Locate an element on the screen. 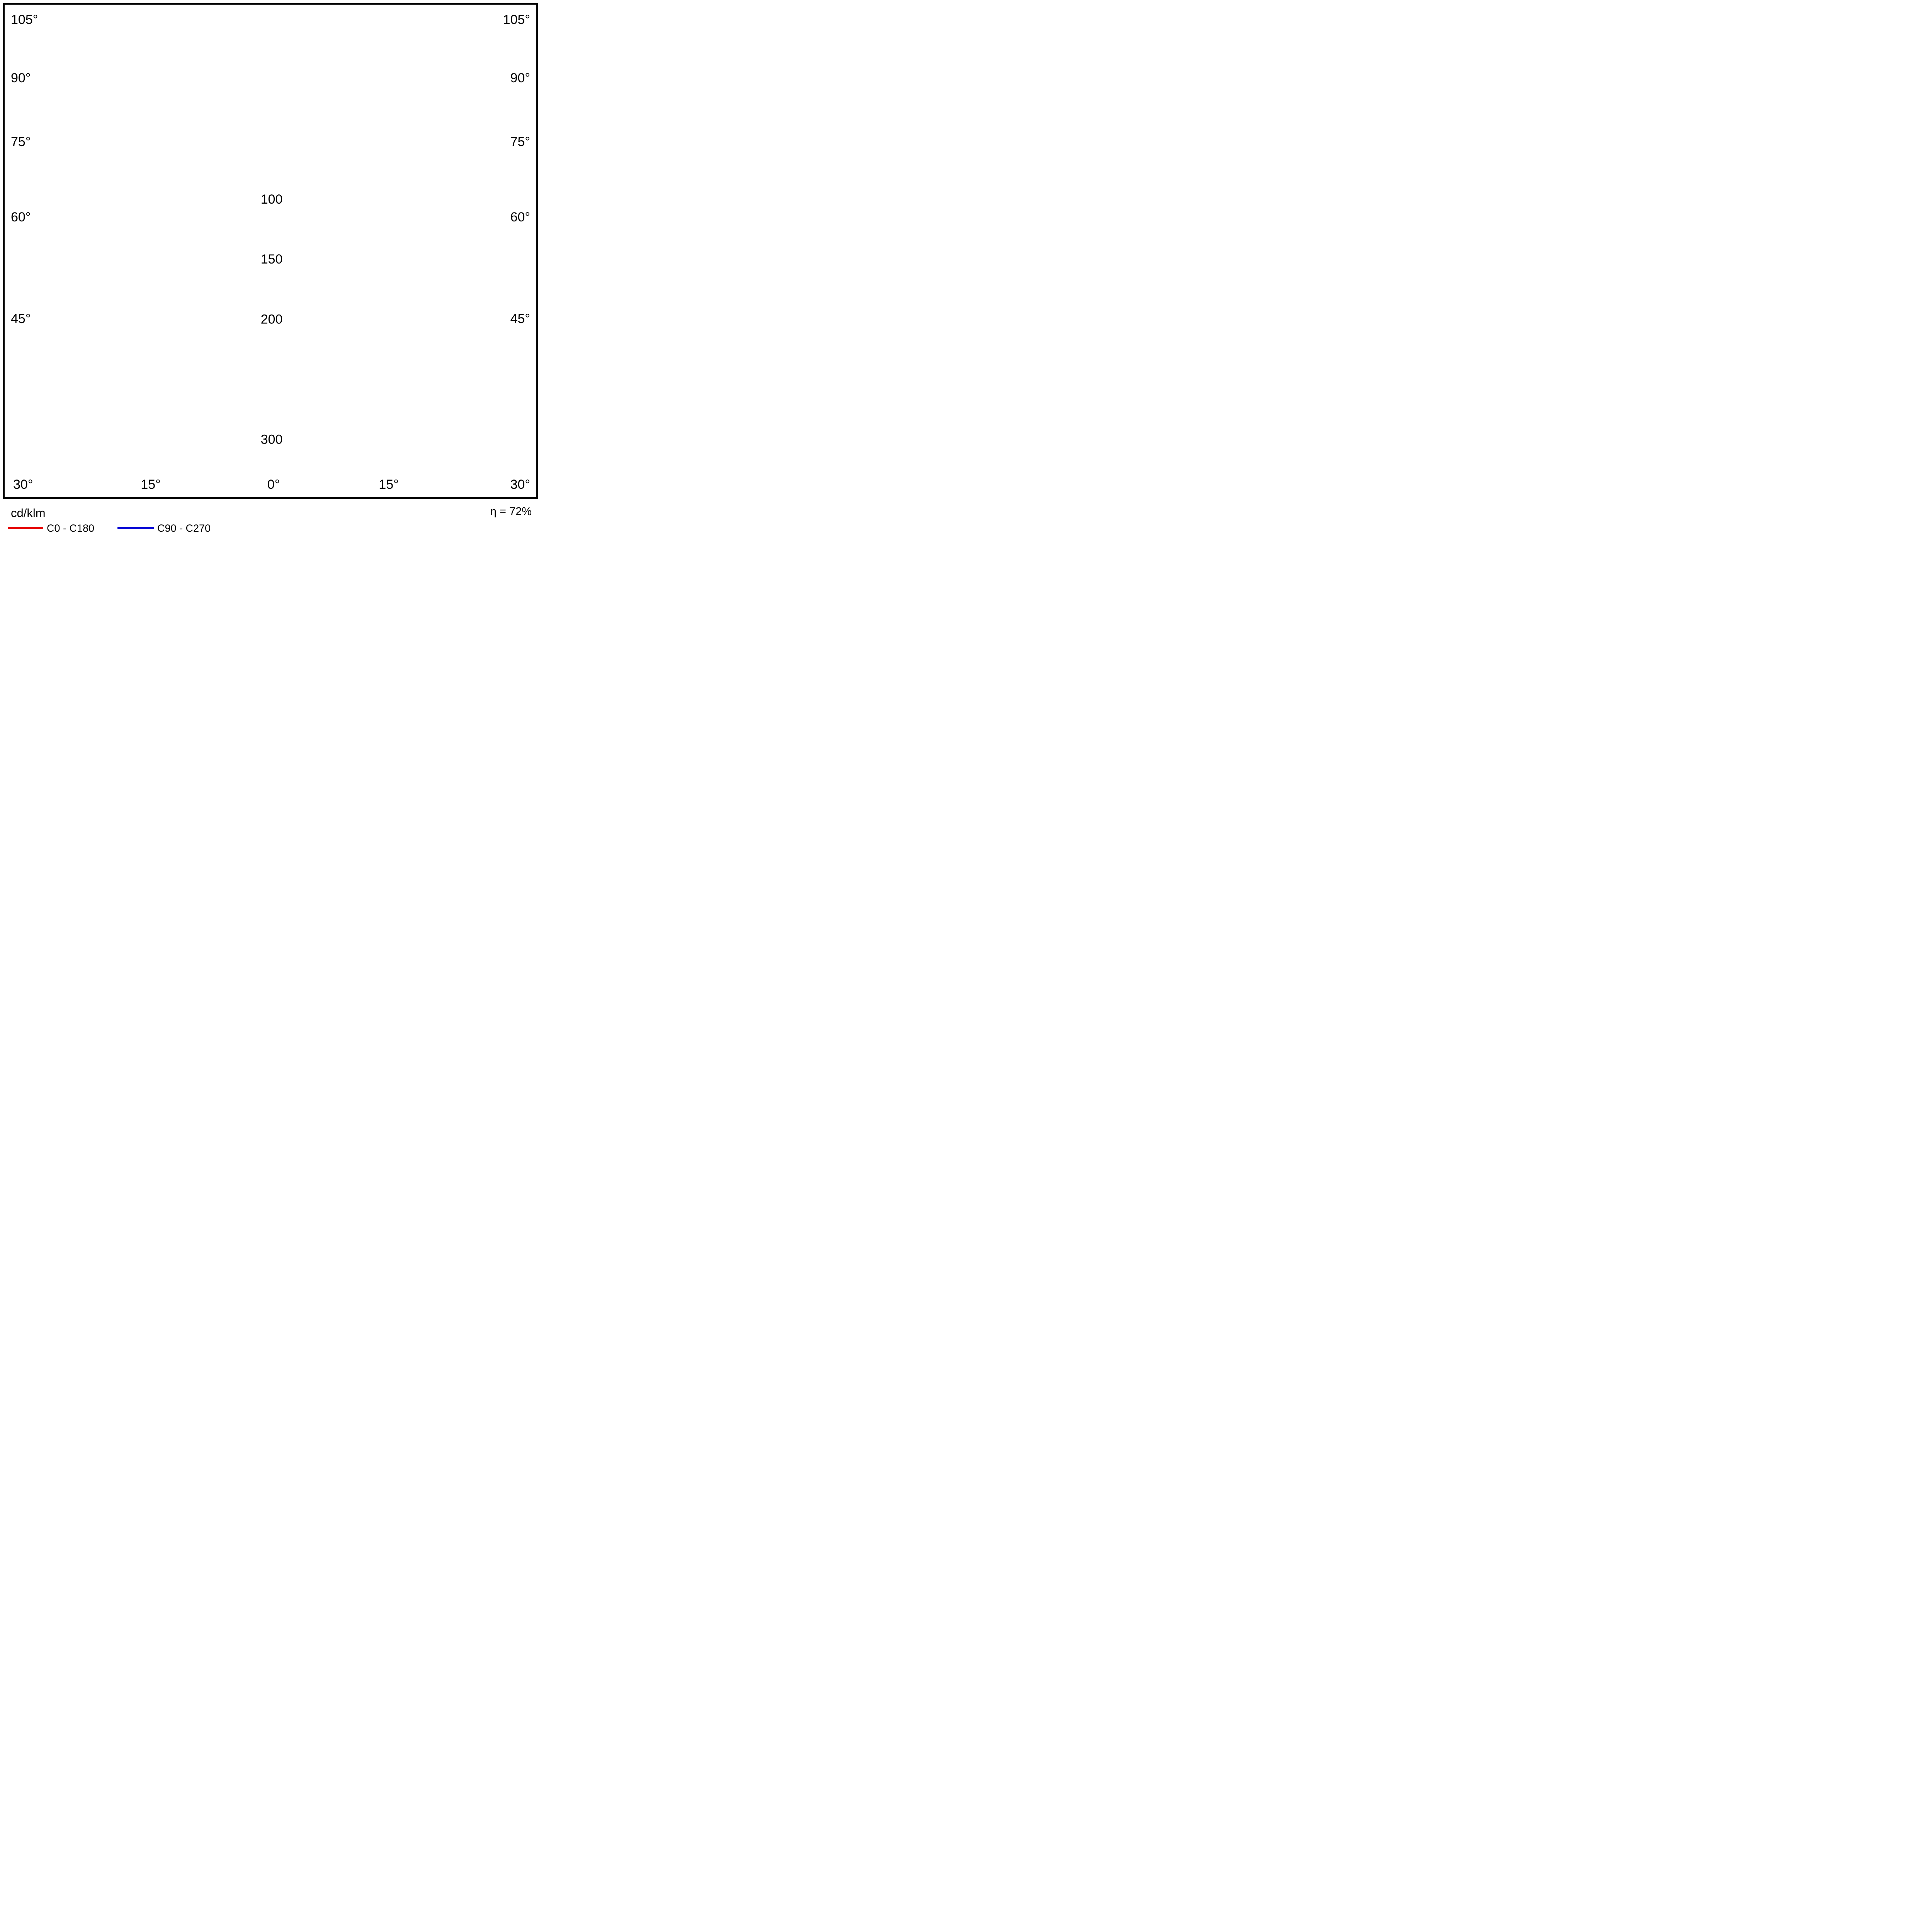 The width and height of the screenshot is (1932, 1932). angle-label-left-90-bg is located at coordinates (21, 78).